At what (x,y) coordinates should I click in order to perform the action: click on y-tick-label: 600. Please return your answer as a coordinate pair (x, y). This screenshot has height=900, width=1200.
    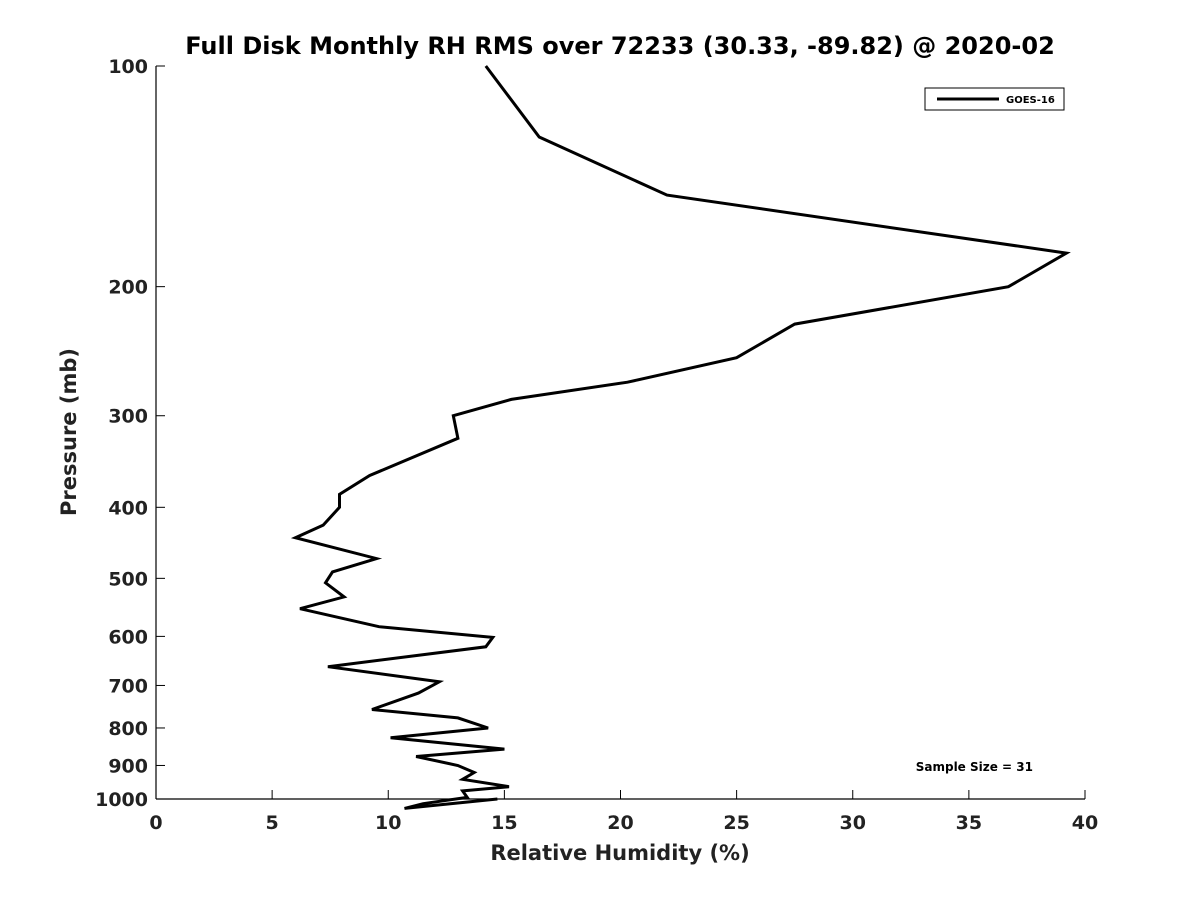
    Looking at the image, I should click on (128, 637).